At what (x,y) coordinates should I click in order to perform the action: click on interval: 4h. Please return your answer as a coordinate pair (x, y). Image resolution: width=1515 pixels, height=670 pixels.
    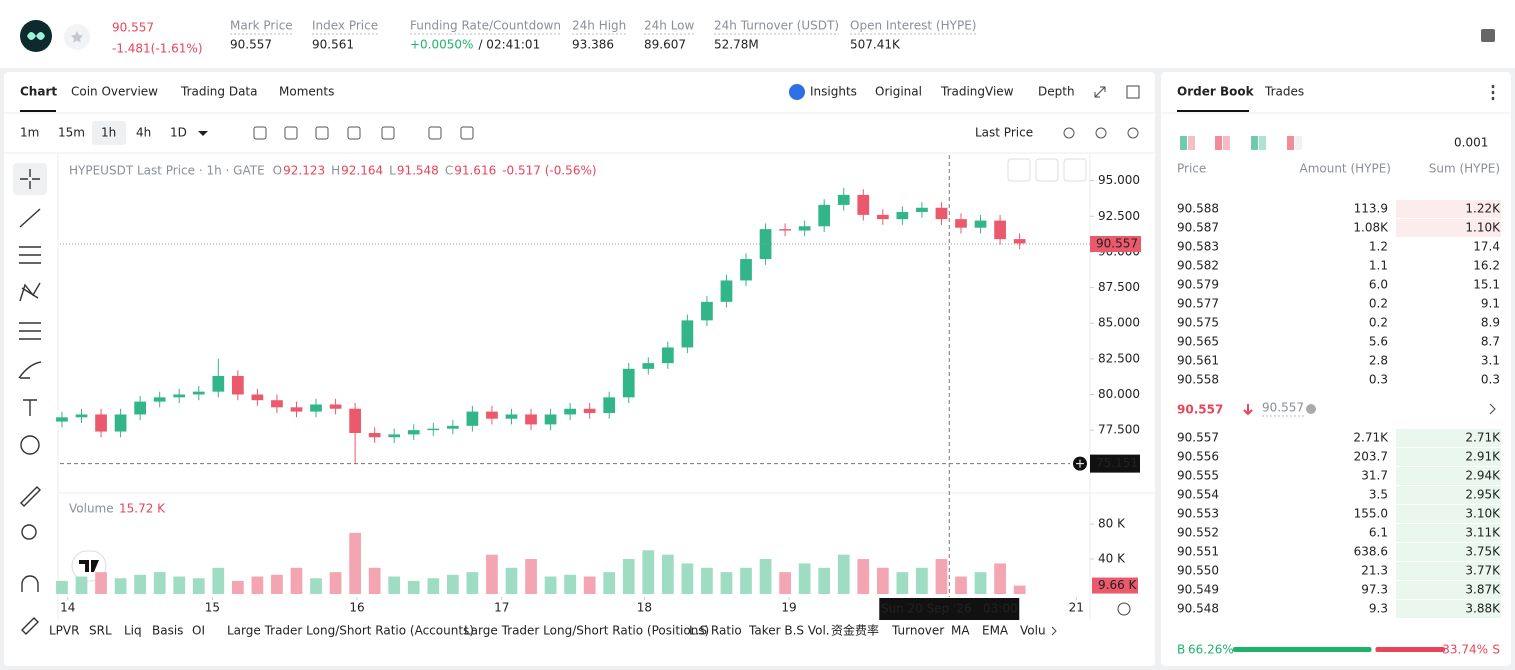
    Looking at the image, I should click on (143, 133).